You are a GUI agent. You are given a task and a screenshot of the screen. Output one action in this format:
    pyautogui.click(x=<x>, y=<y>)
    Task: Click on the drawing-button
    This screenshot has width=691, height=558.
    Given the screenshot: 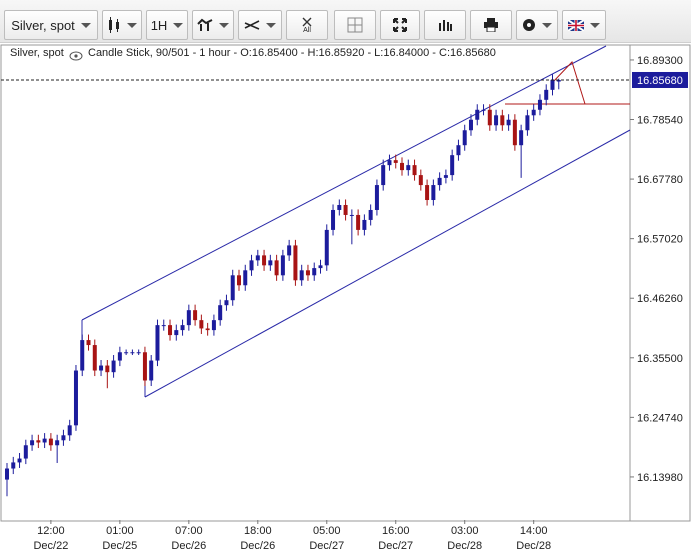 What is the action you would take?
    pyautogui.click(x=260, y=25)
    